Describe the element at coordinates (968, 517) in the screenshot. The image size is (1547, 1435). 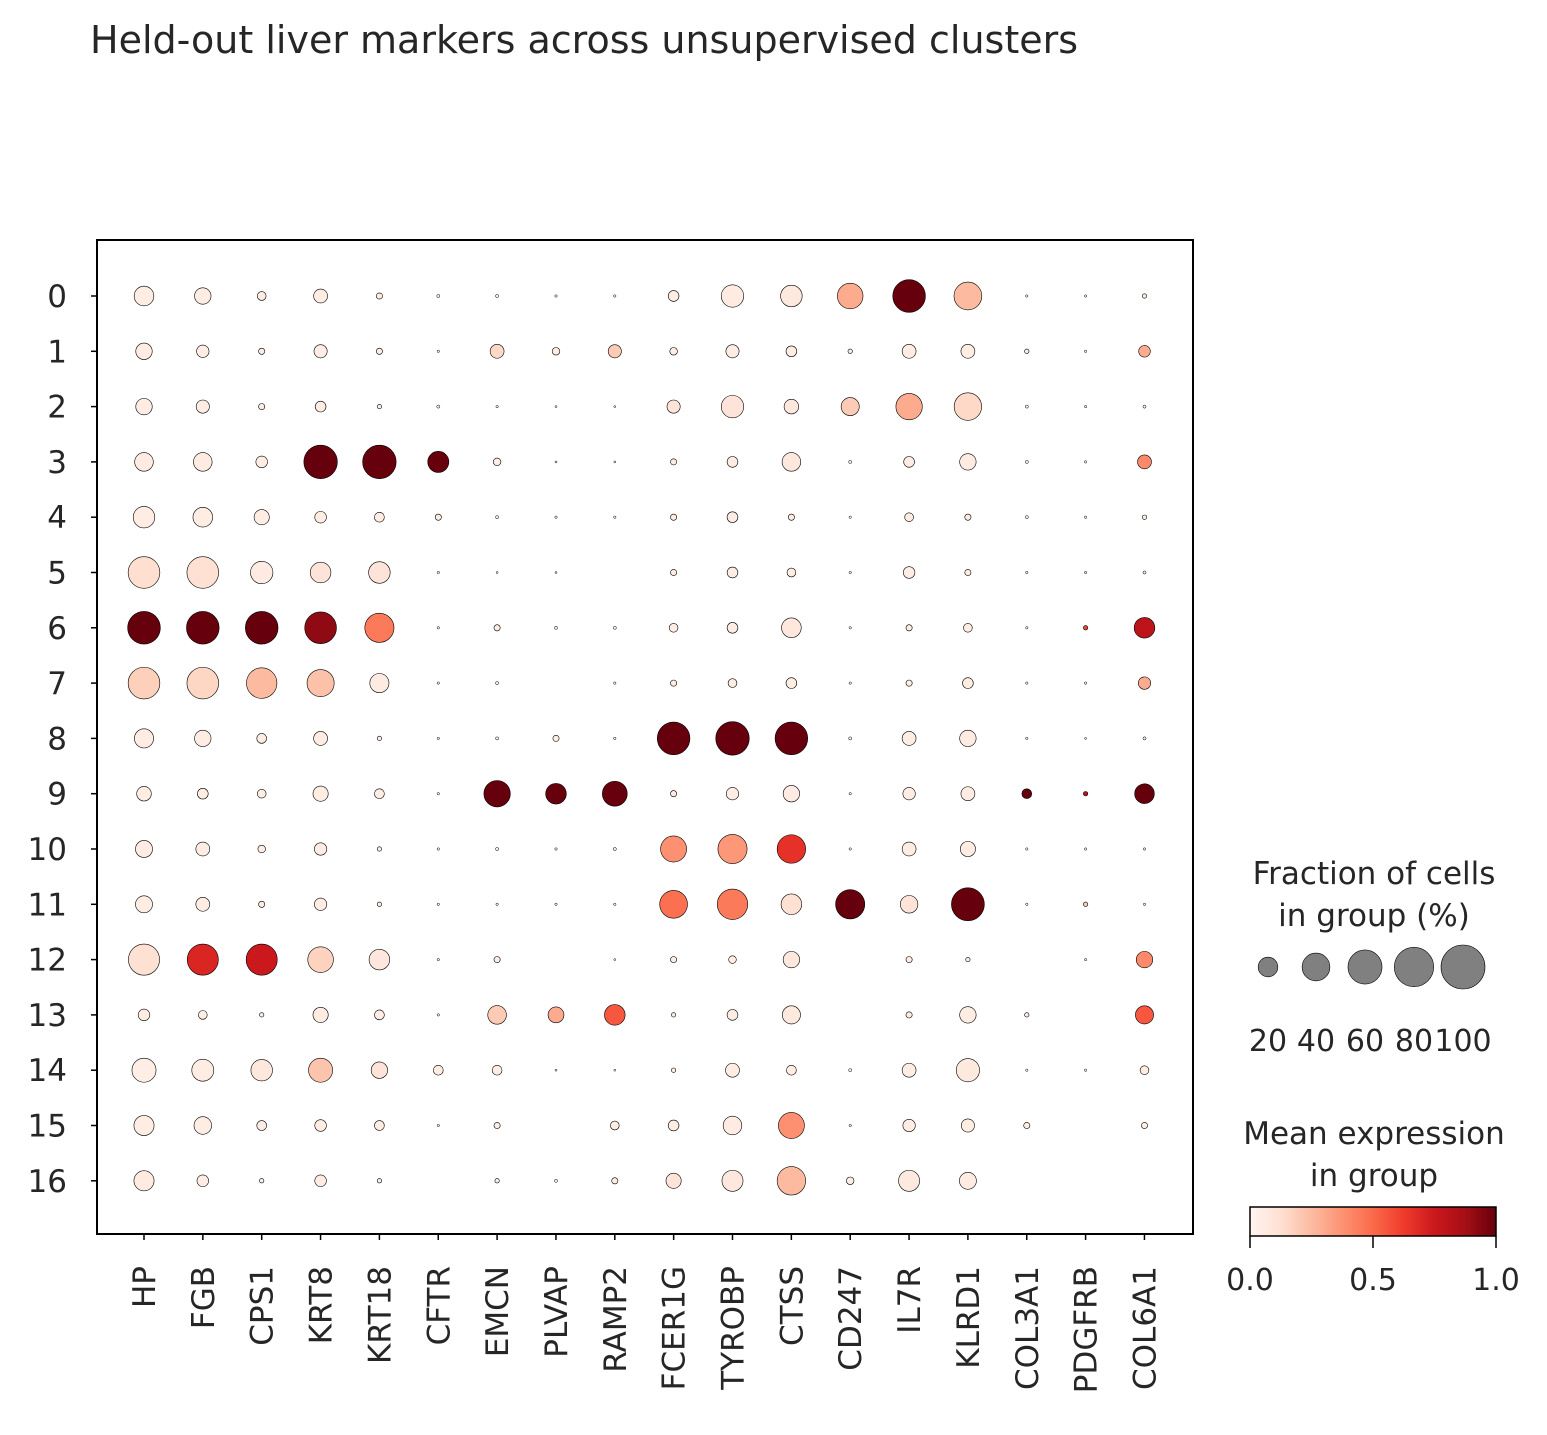
I see `dot-cluster-4-klrd1` at that location.